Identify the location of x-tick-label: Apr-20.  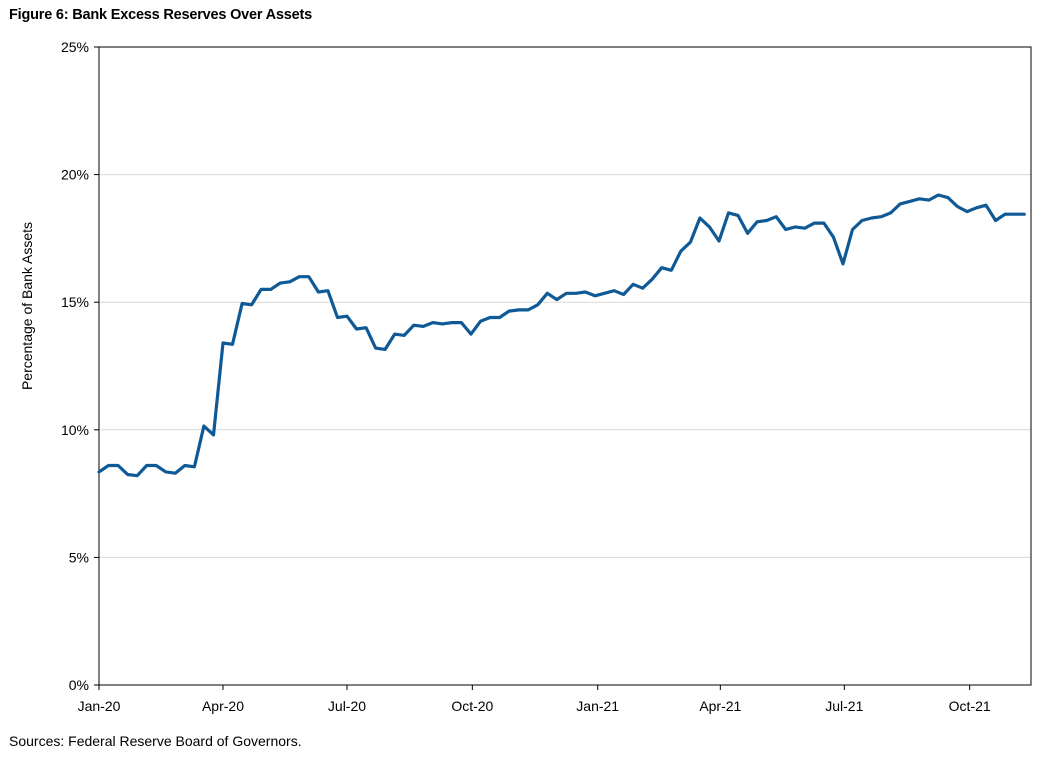
(223, 706).